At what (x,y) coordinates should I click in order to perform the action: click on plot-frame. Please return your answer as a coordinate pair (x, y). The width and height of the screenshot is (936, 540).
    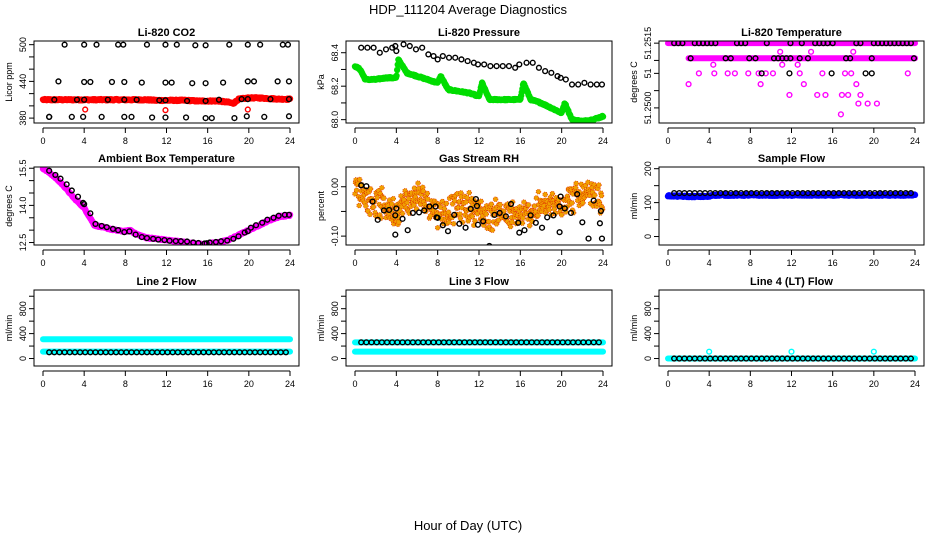
    Looking at the image, I should click on (479, 206).